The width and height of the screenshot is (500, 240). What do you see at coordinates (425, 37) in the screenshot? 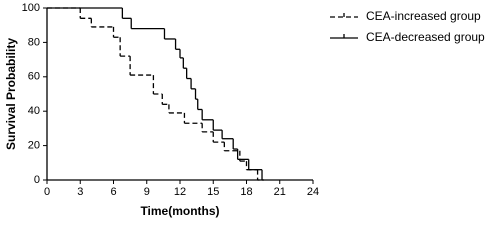
I see `legend-text: CEA-decreased group` at bounding box center [425, 37].